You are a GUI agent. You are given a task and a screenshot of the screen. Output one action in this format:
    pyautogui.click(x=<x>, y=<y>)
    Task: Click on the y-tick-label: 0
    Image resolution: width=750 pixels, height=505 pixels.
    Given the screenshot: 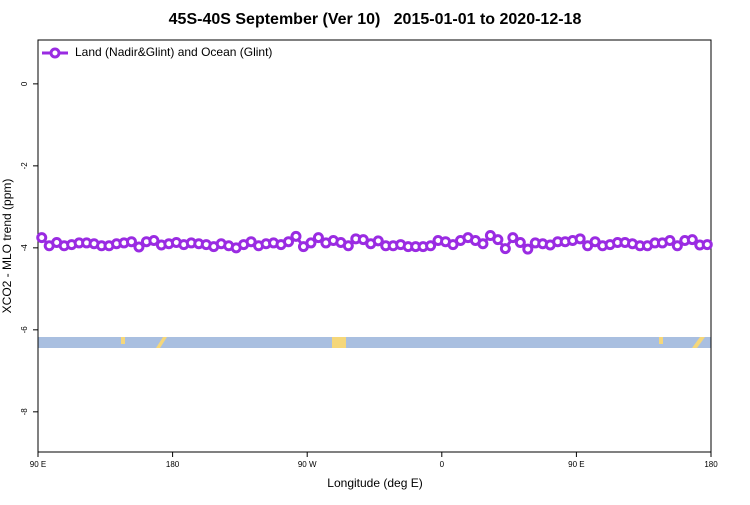 What is the action you would take?
    pyautogui.click(x=24, y=83)
    